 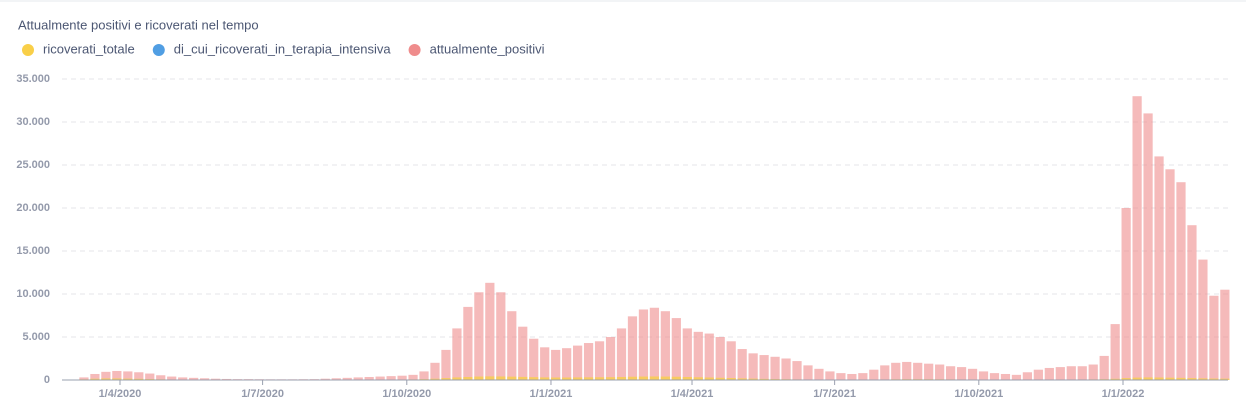 I want to click on y-tick-label: 20.000, so click(x=33, y=208).